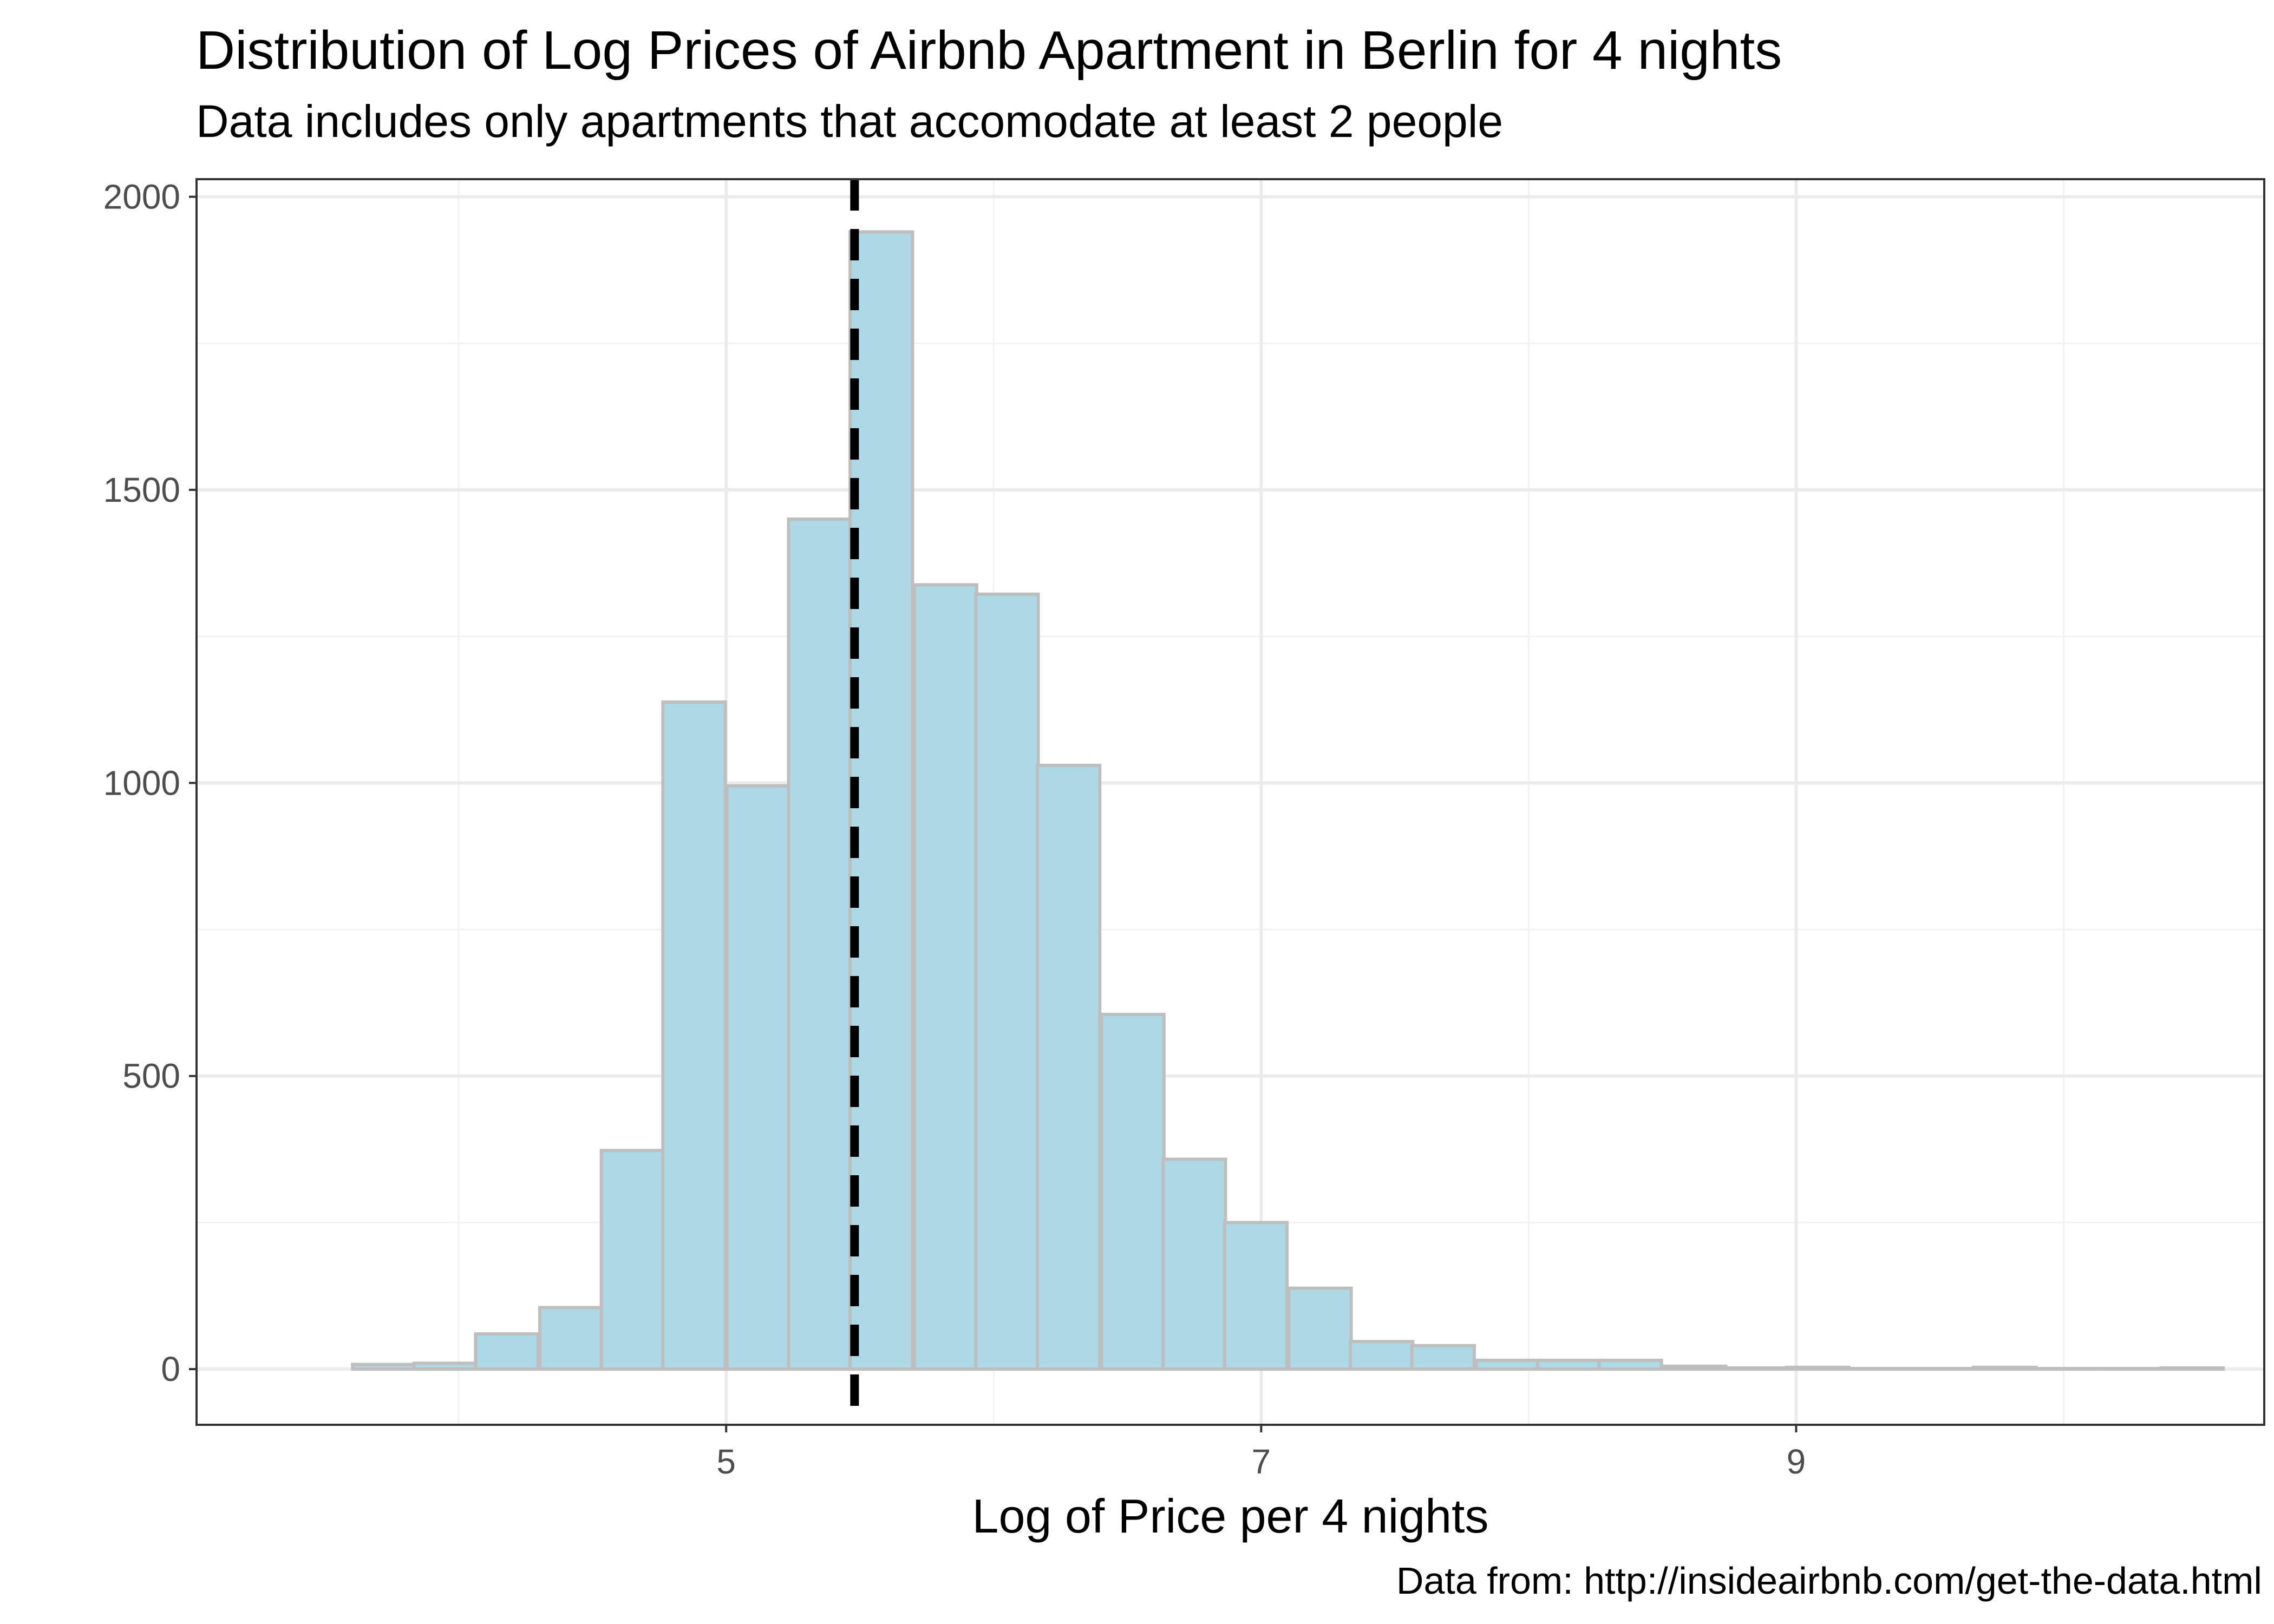  Describe the element at coordinates (1230, 1516) in the screenshot. I see `x-axis-label: Log of Price per 4 nights` at that location.